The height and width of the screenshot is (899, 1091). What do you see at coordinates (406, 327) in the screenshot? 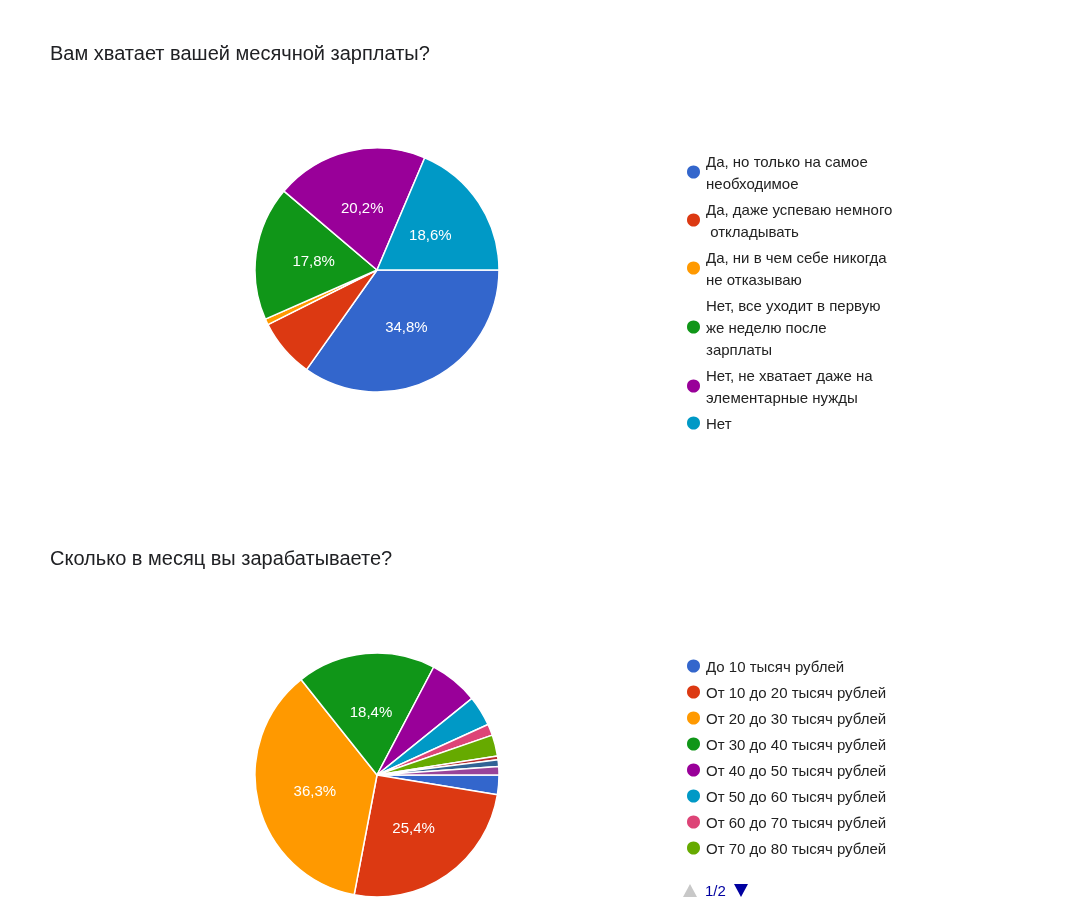
I see `data-label: 34,8%` at bounding box center [406, 327].